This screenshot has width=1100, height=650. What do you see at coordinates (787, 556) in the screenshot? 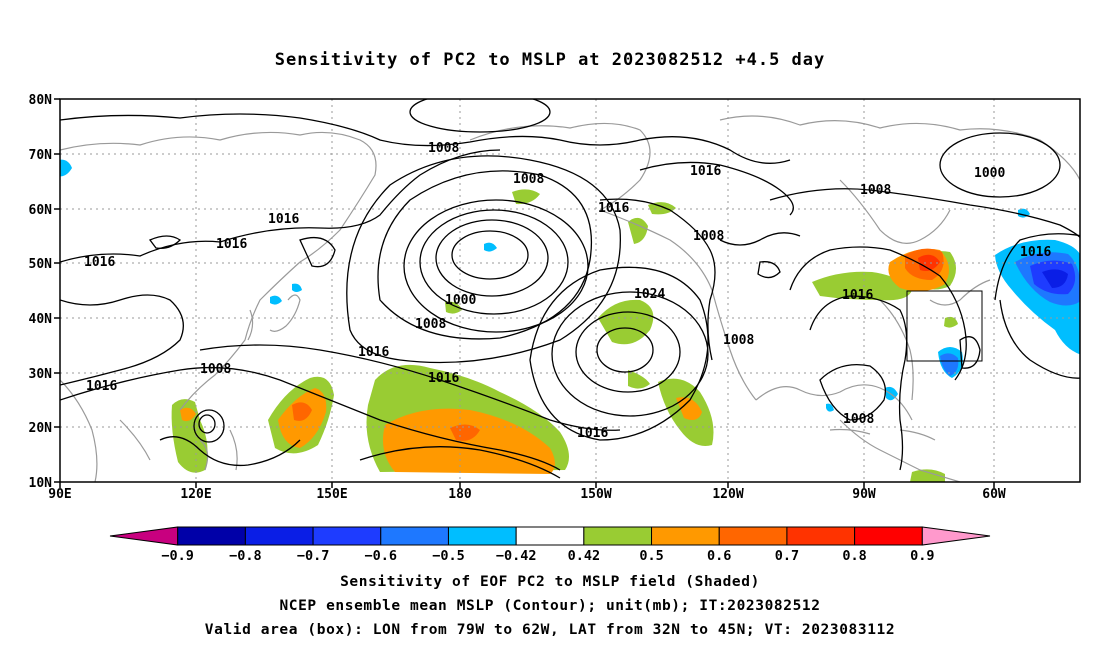
I see `colorbar-tick-label: 0.7` at bounding box center [787, 556].